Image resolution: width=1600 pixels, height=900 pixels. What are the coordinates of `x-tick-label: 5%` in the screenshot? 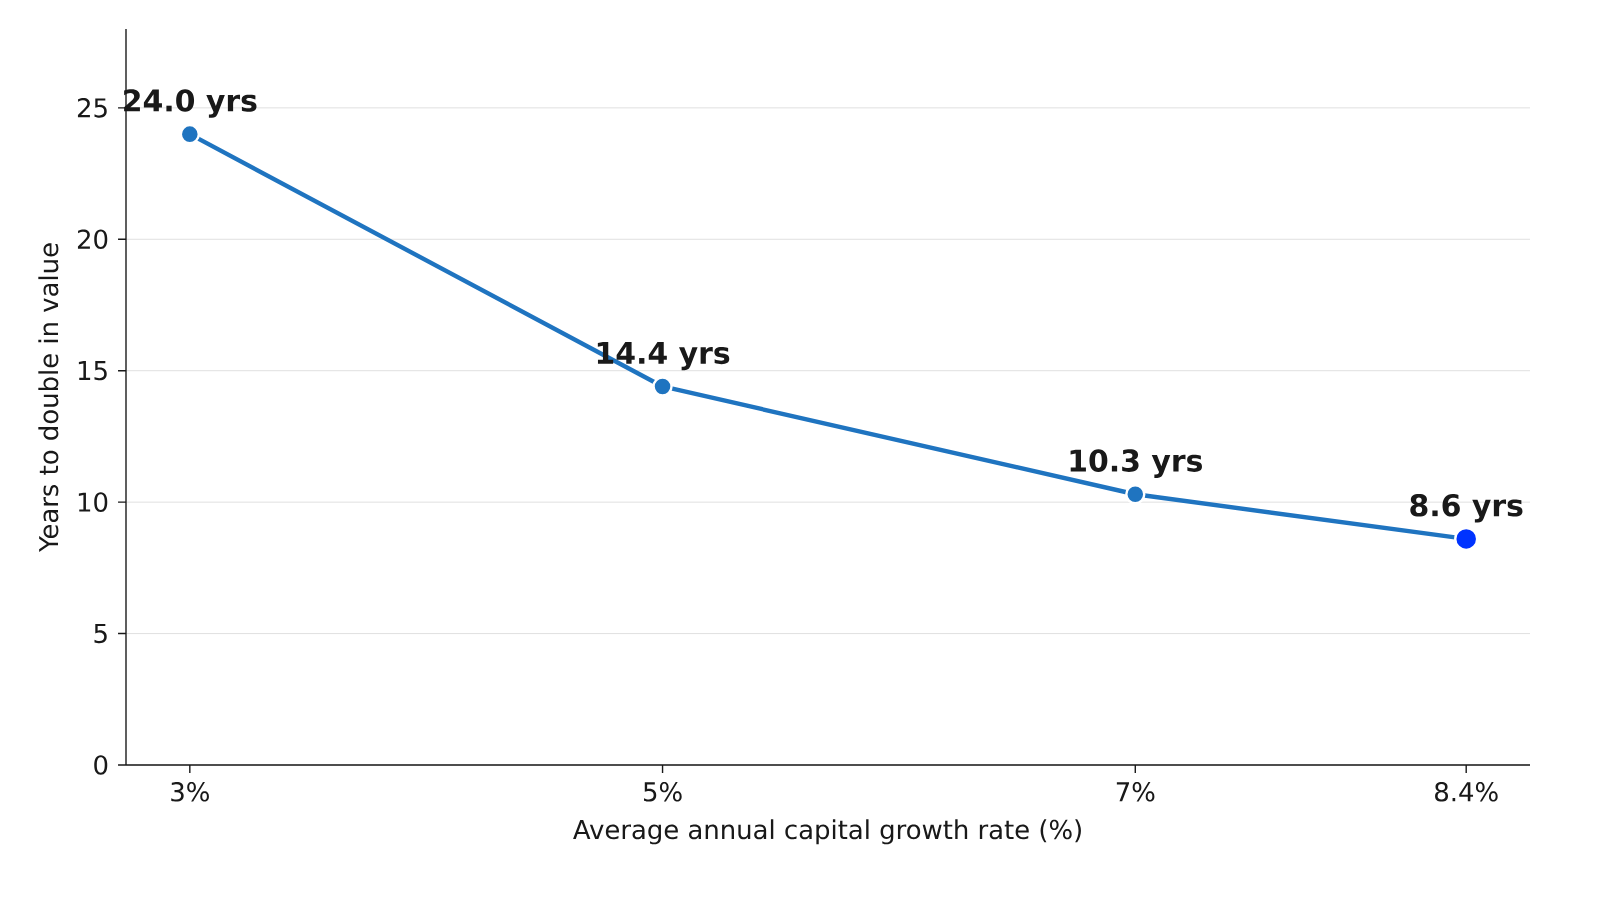 It's located at (663, 792).